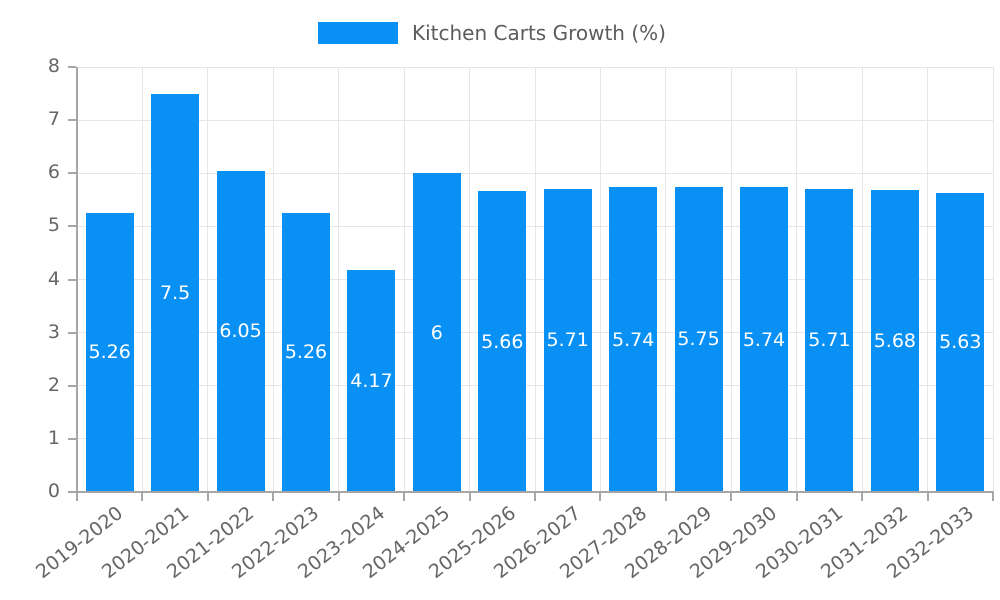 The image size is (1000, 600). Describe the element at coordinates (53, 66) in the screenshot. I see `y-axis-tick-label: 8` at that location.